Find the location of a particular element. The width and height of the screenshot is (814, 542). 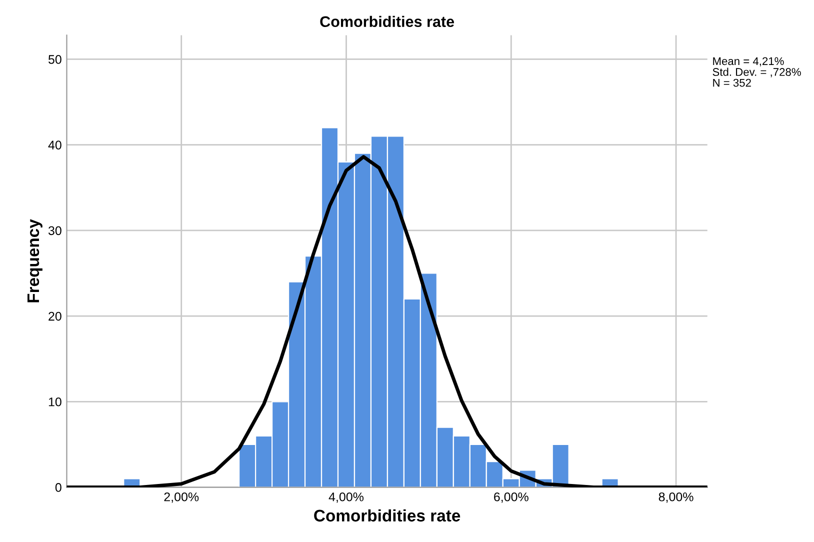

x-tick-label: 4,00% is located at coordinates (346, 497).